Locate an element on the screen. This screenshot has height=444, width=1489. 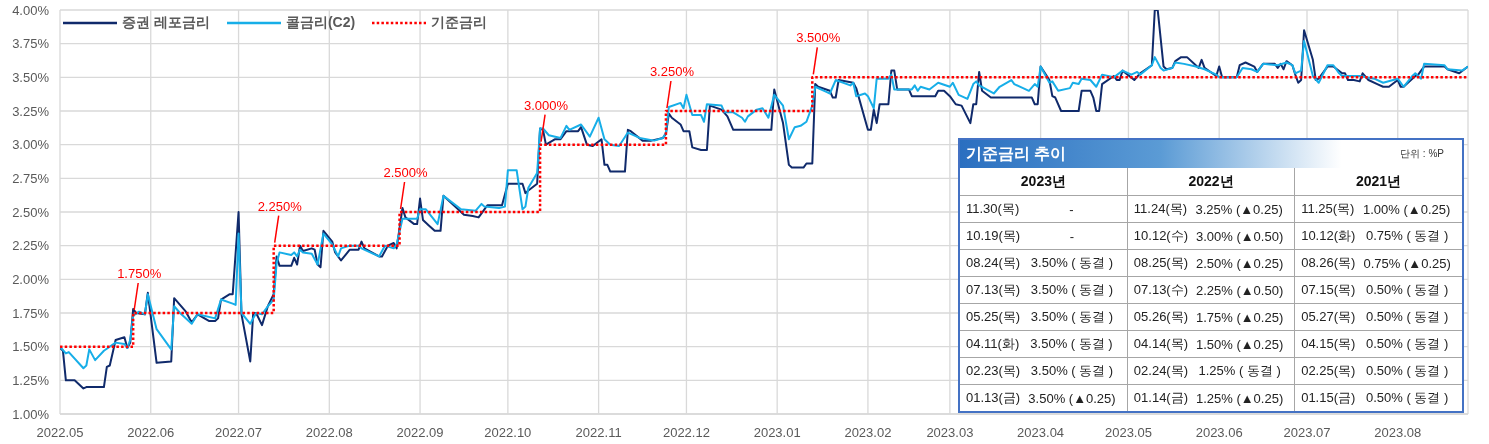
y-tick-label: 1.00% is located at coordinates (31, 414).